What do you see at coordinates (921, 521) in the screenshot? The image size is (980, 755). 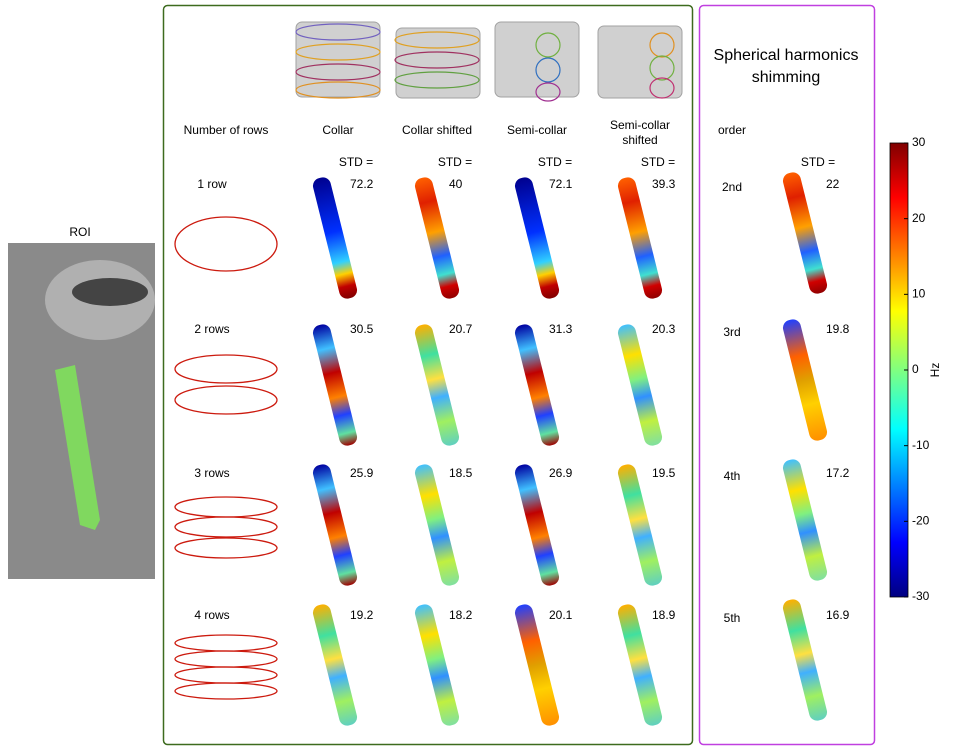 I see `colorbar-tick-label: -20` at bounding box center [921, 521].